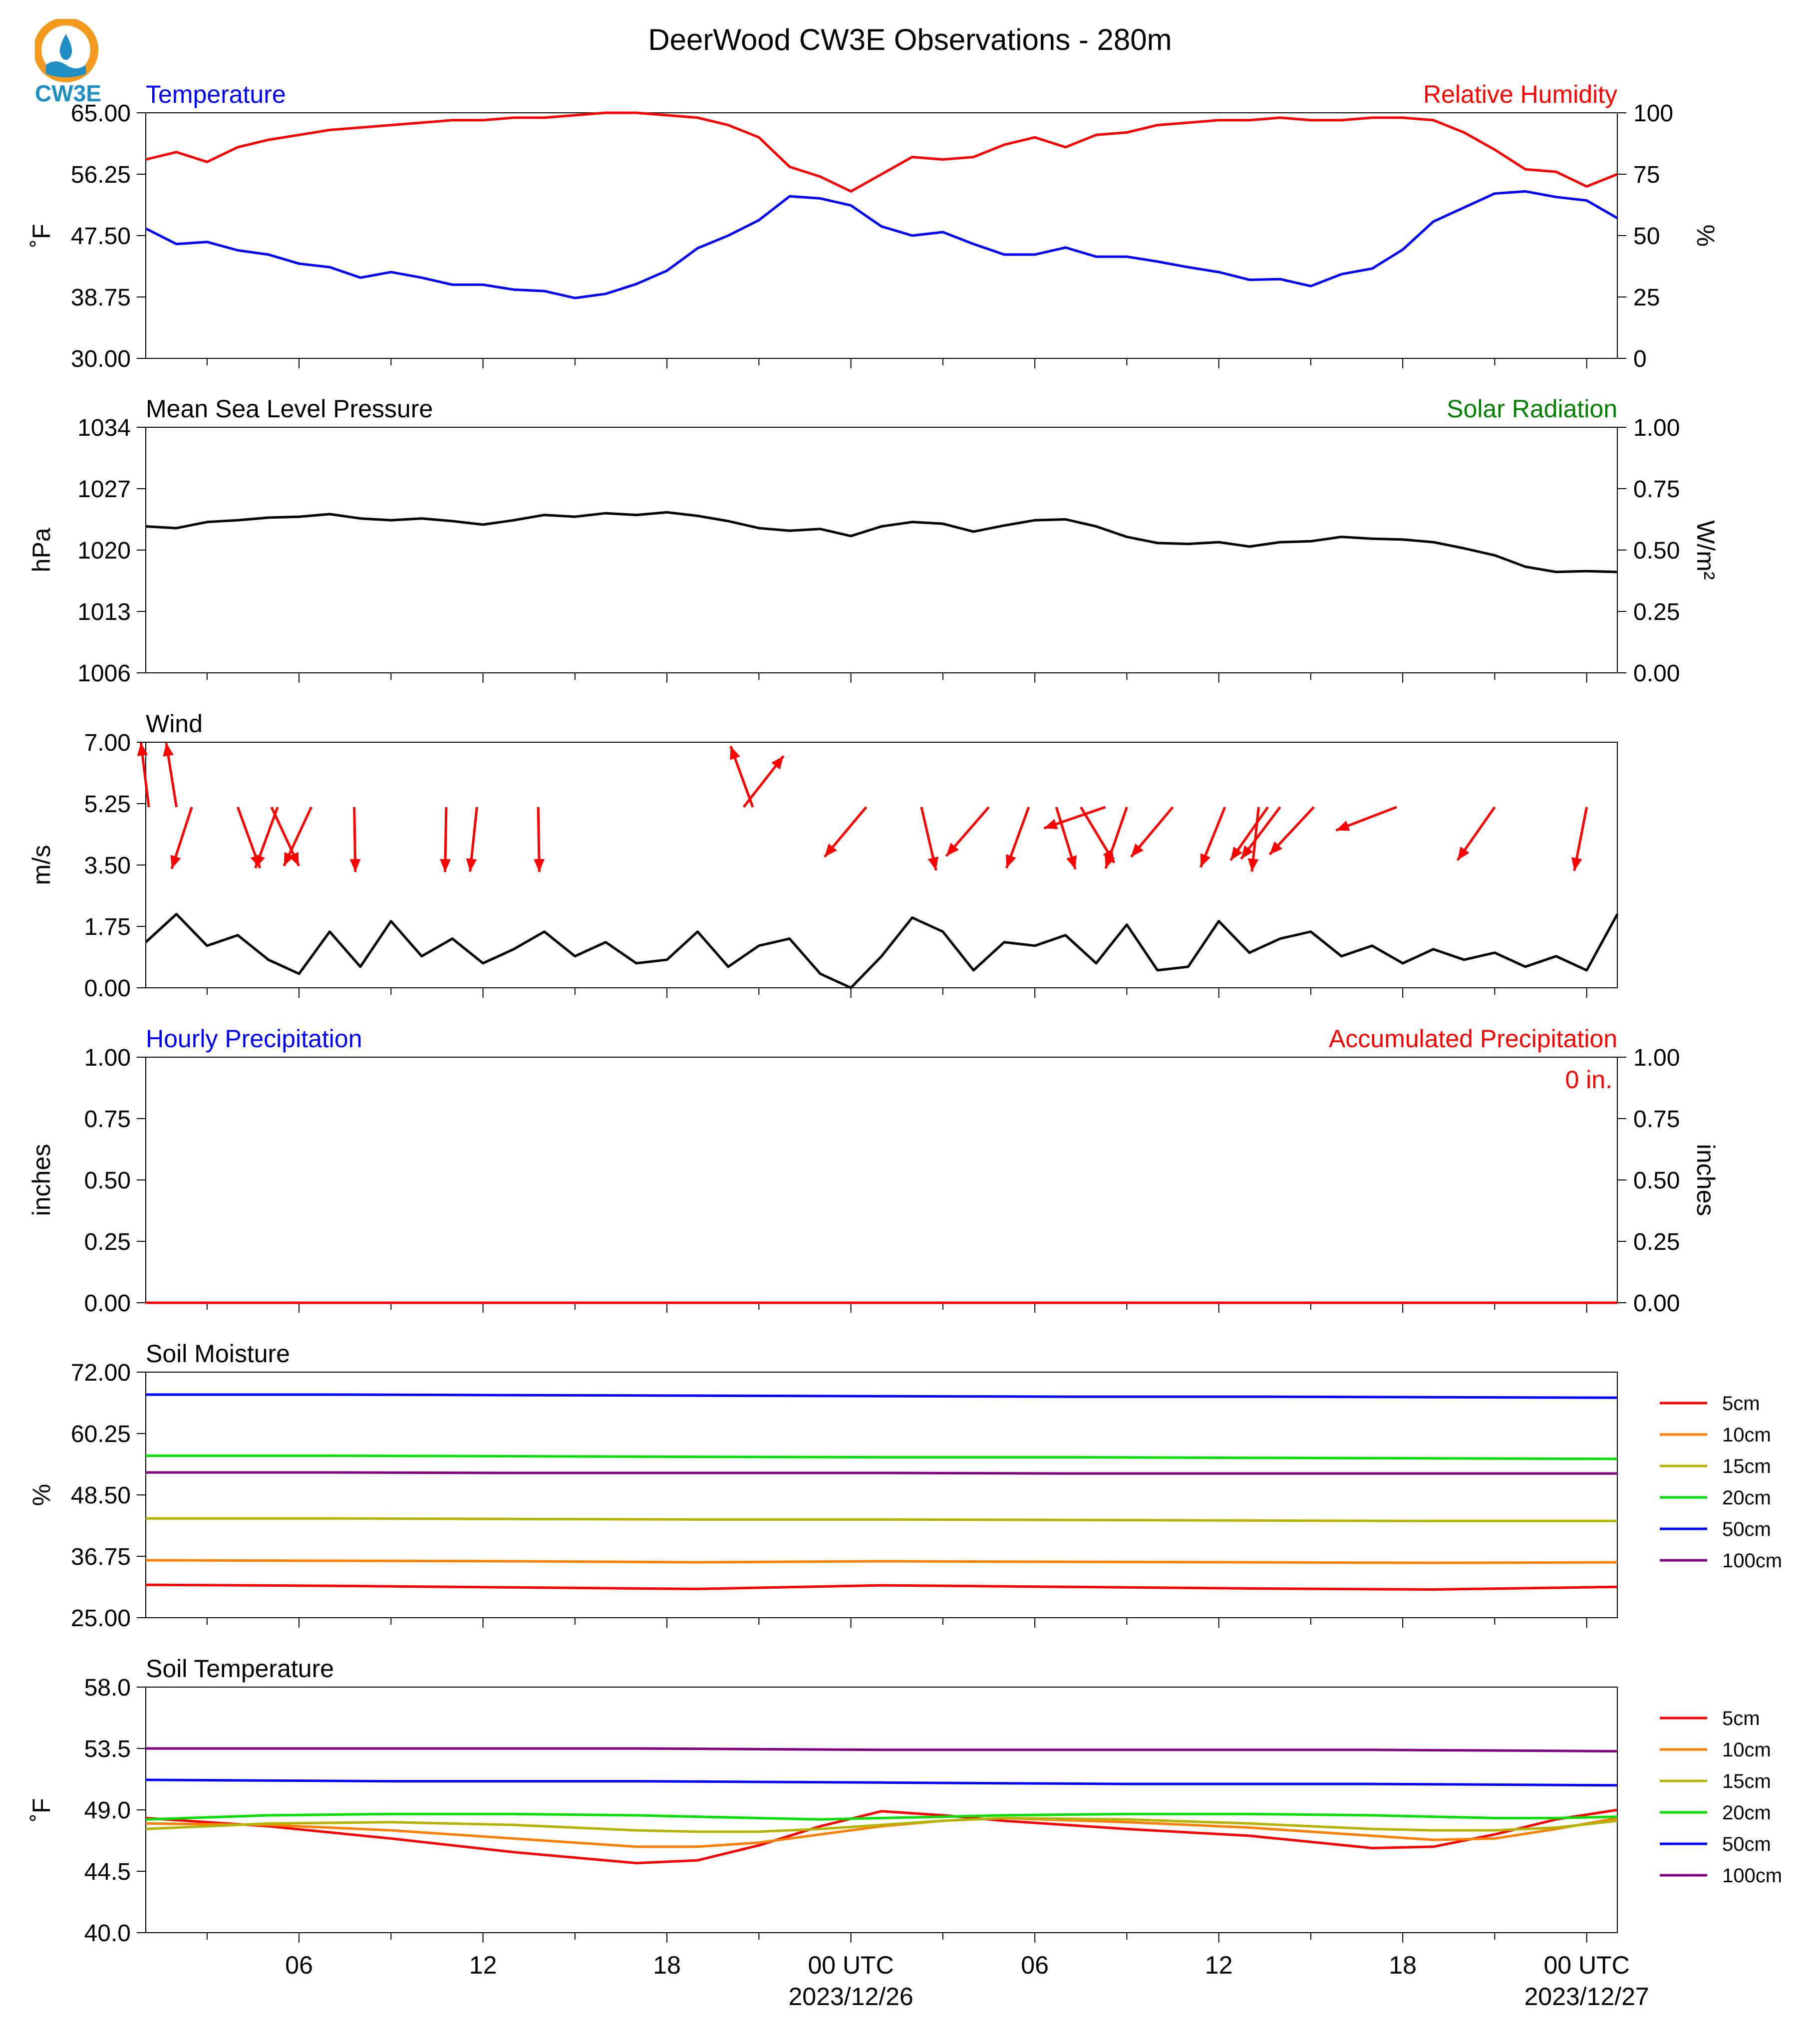 The width and height of the screenshot is (1820, 2028). What do you see at coordinates (104, 612) in the screenshot?
I see `y-tick-label-left: 1013` at bounding box center [104, 612].